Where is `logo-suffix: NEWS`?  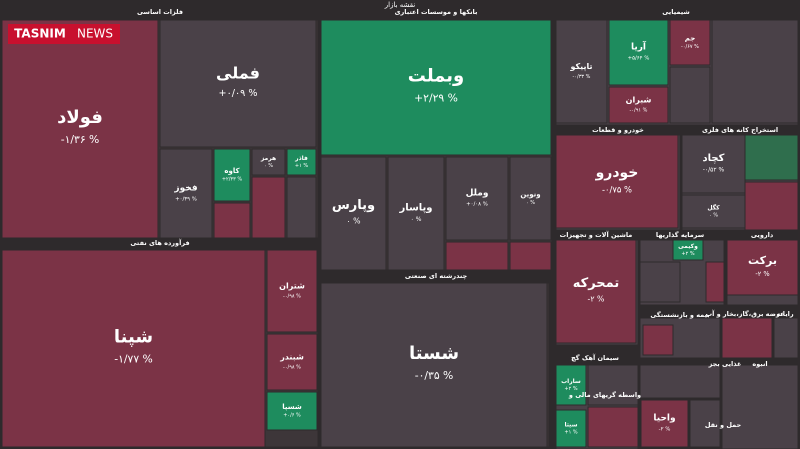
logo-suffix: NEWS is located at coordinates (95, 34).